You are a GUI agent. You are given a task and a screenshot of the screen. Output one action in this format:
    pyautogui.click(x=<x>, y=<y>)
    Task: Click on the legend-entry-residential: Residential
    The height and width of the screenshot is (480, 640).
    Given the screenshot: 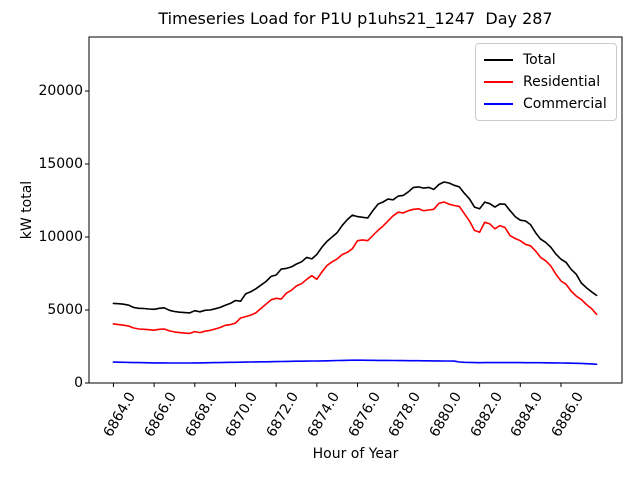 What is the action you would take?
    pyautogui.click(x=546, y=82)
    